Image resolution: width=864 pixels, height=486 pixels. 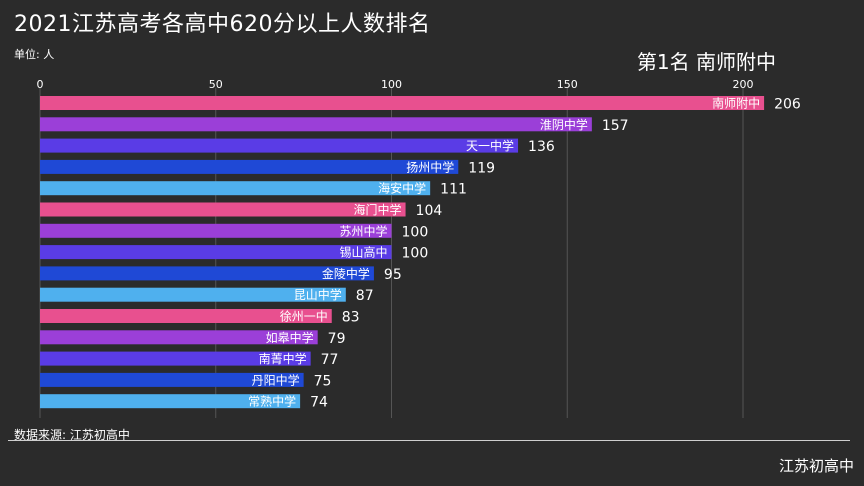 What do you see at coordinates (453, 190) in the screenshot?
I see `bar-value-label: 111` at bounding box center [453, 190].